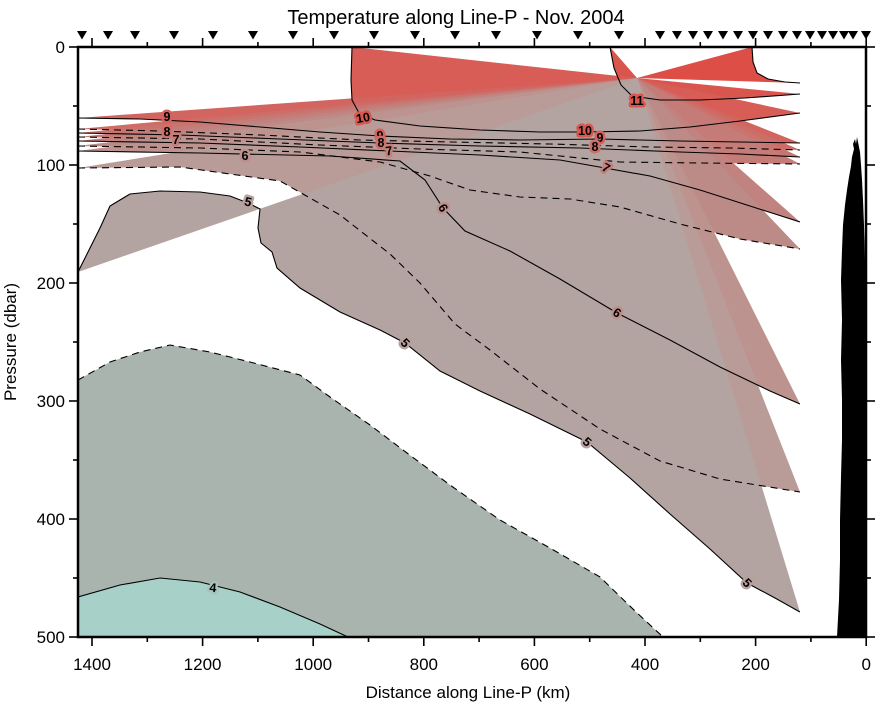 The image size is (878, 708). I want to click on y-tick-label: 400, so click(51, 519).